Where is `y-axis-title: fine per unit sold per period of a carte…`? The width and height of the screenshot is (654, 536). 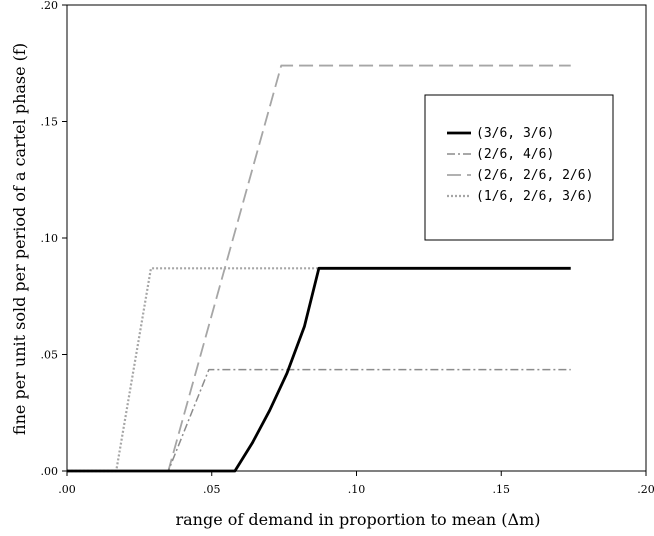
y-axis-title: fine per unit sold per period of a carte… is located at coordinates (19, 239).